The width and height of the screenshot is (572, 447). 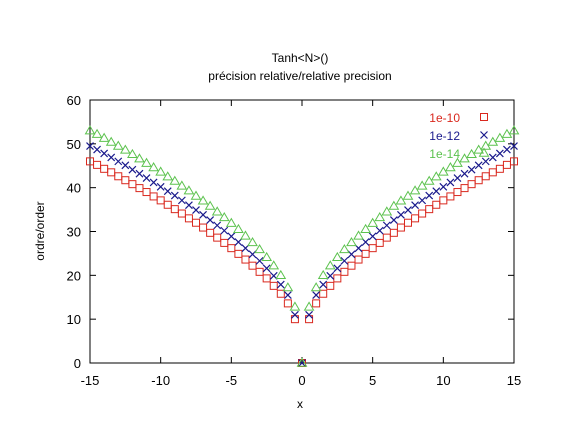 What do you see at coordinates (74, 188) in the screenshot?
I see `y-tick-label: 40` at bounding box center [74, 188].